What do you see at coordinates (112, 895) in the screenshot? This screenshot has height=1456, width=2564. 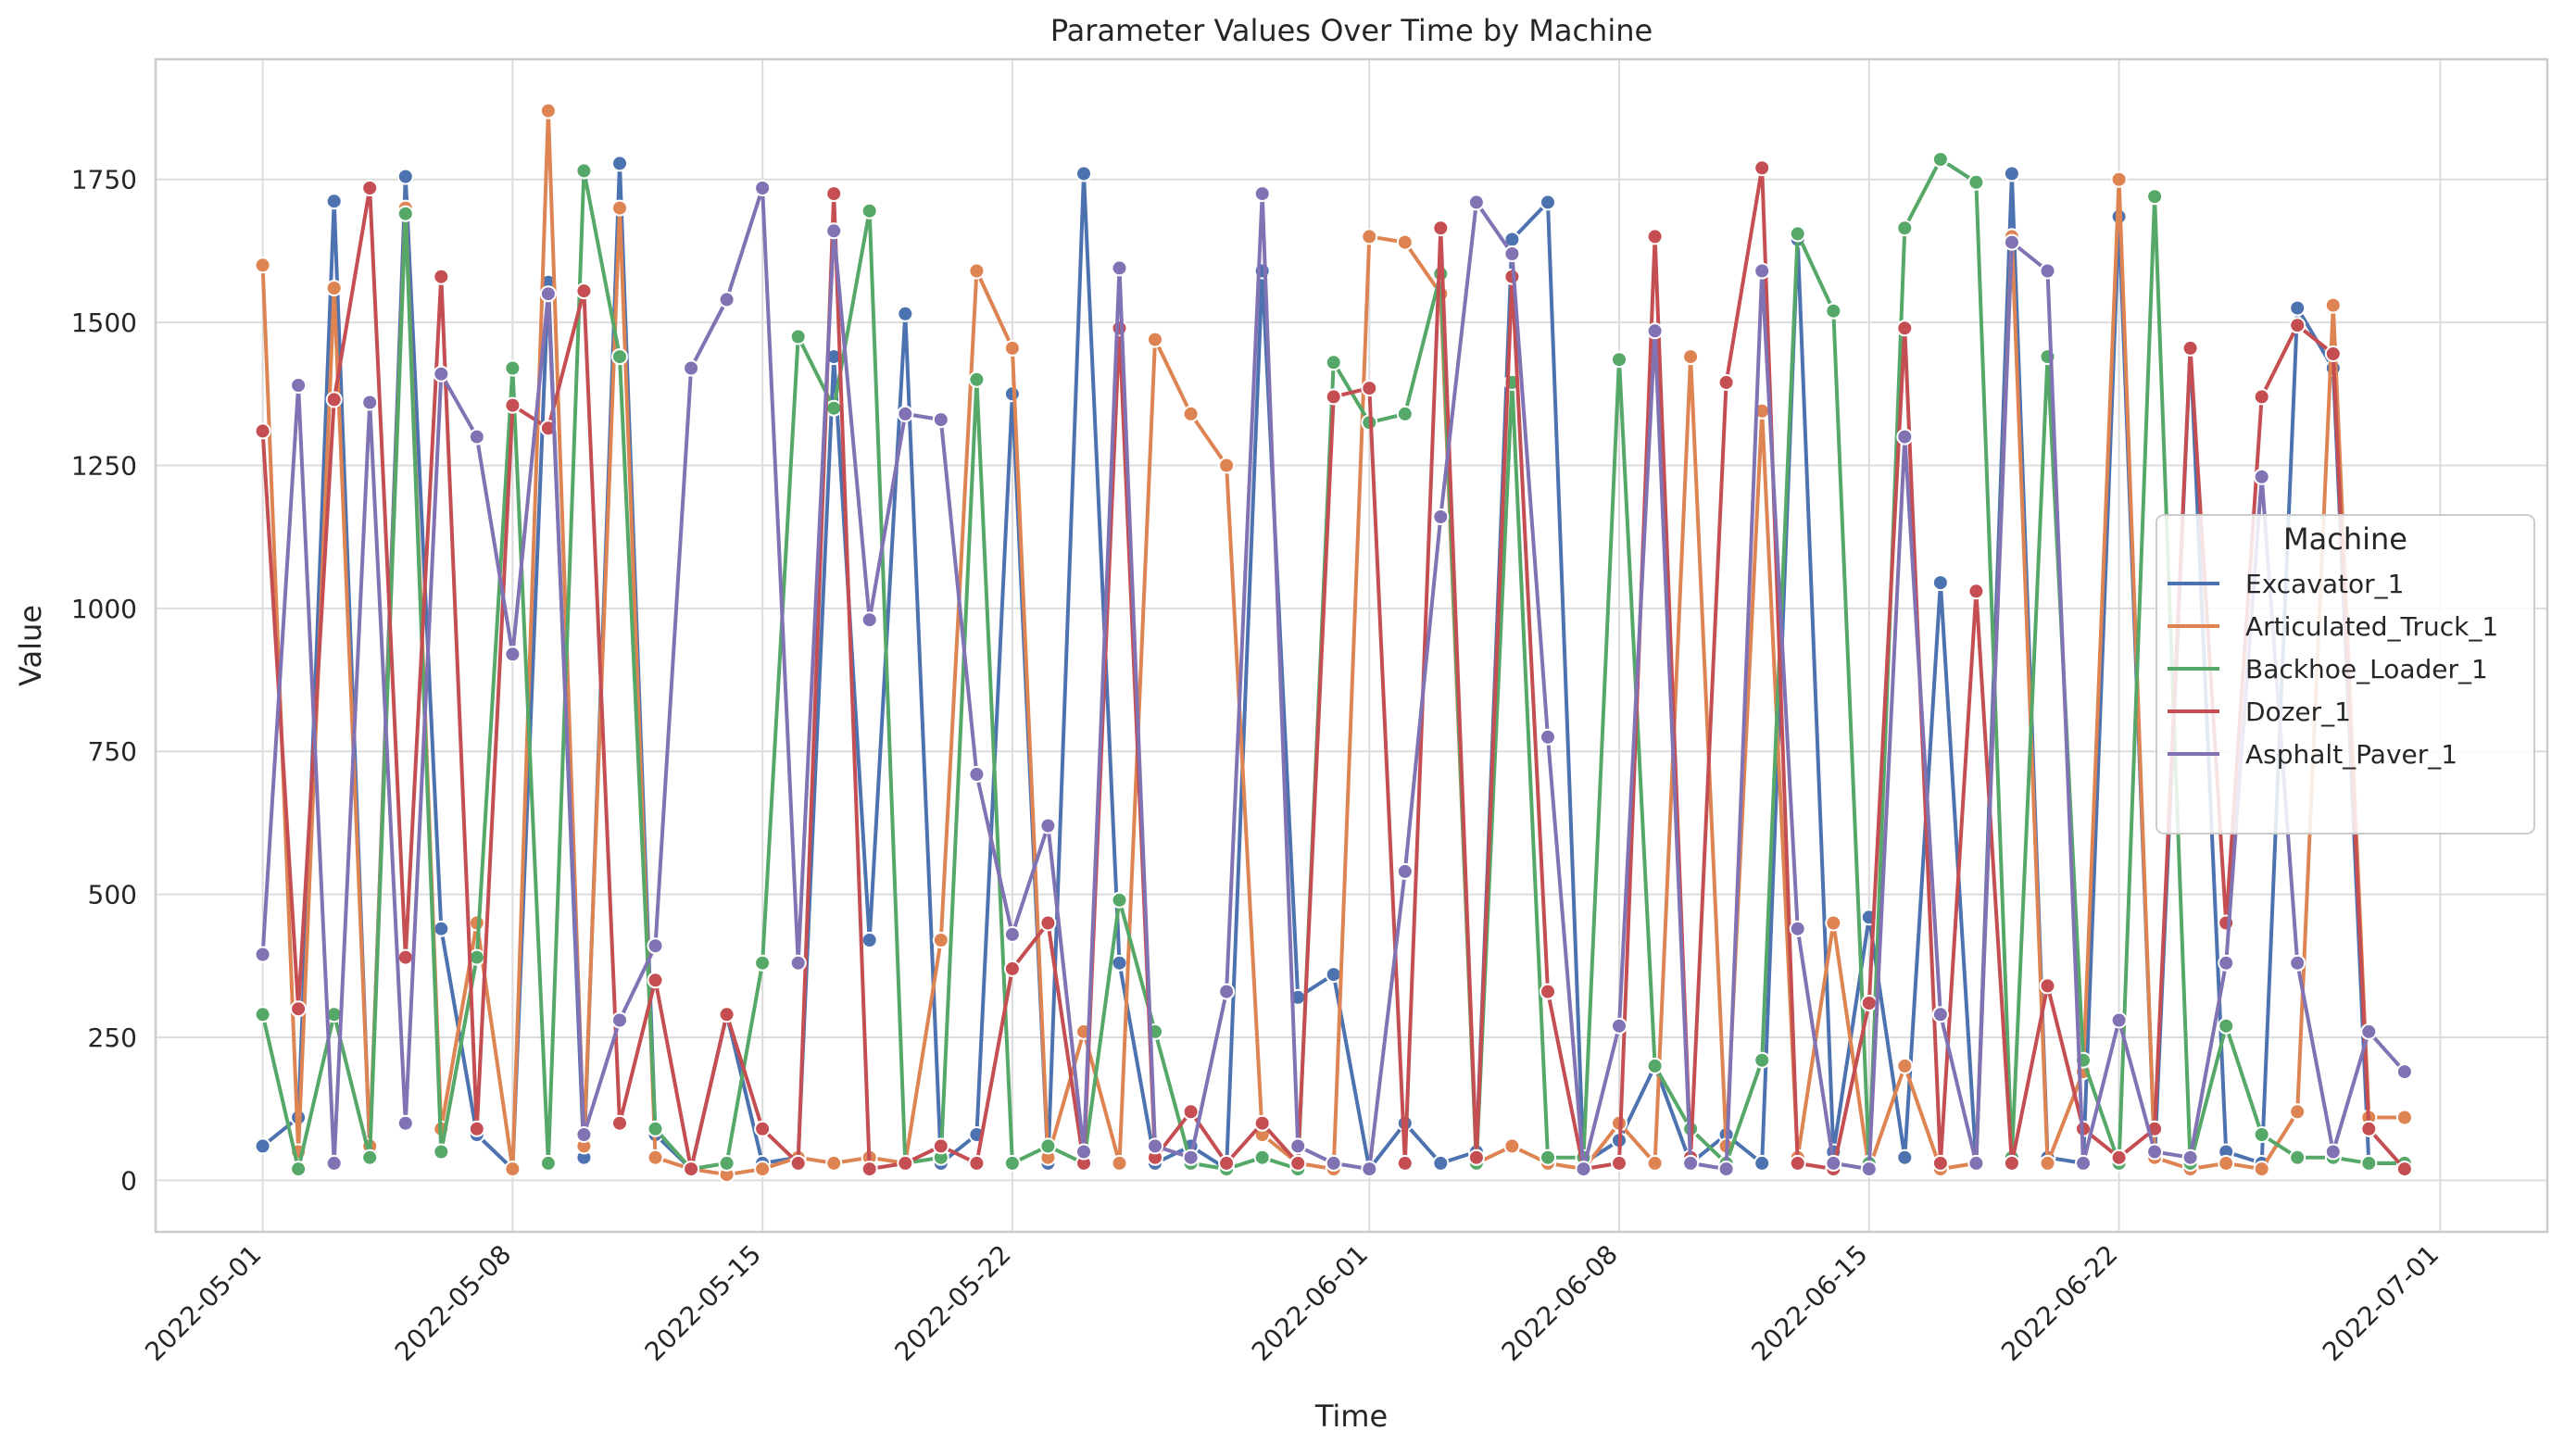 I see `y-tick-label: 500` at bounding box center [112, 895].